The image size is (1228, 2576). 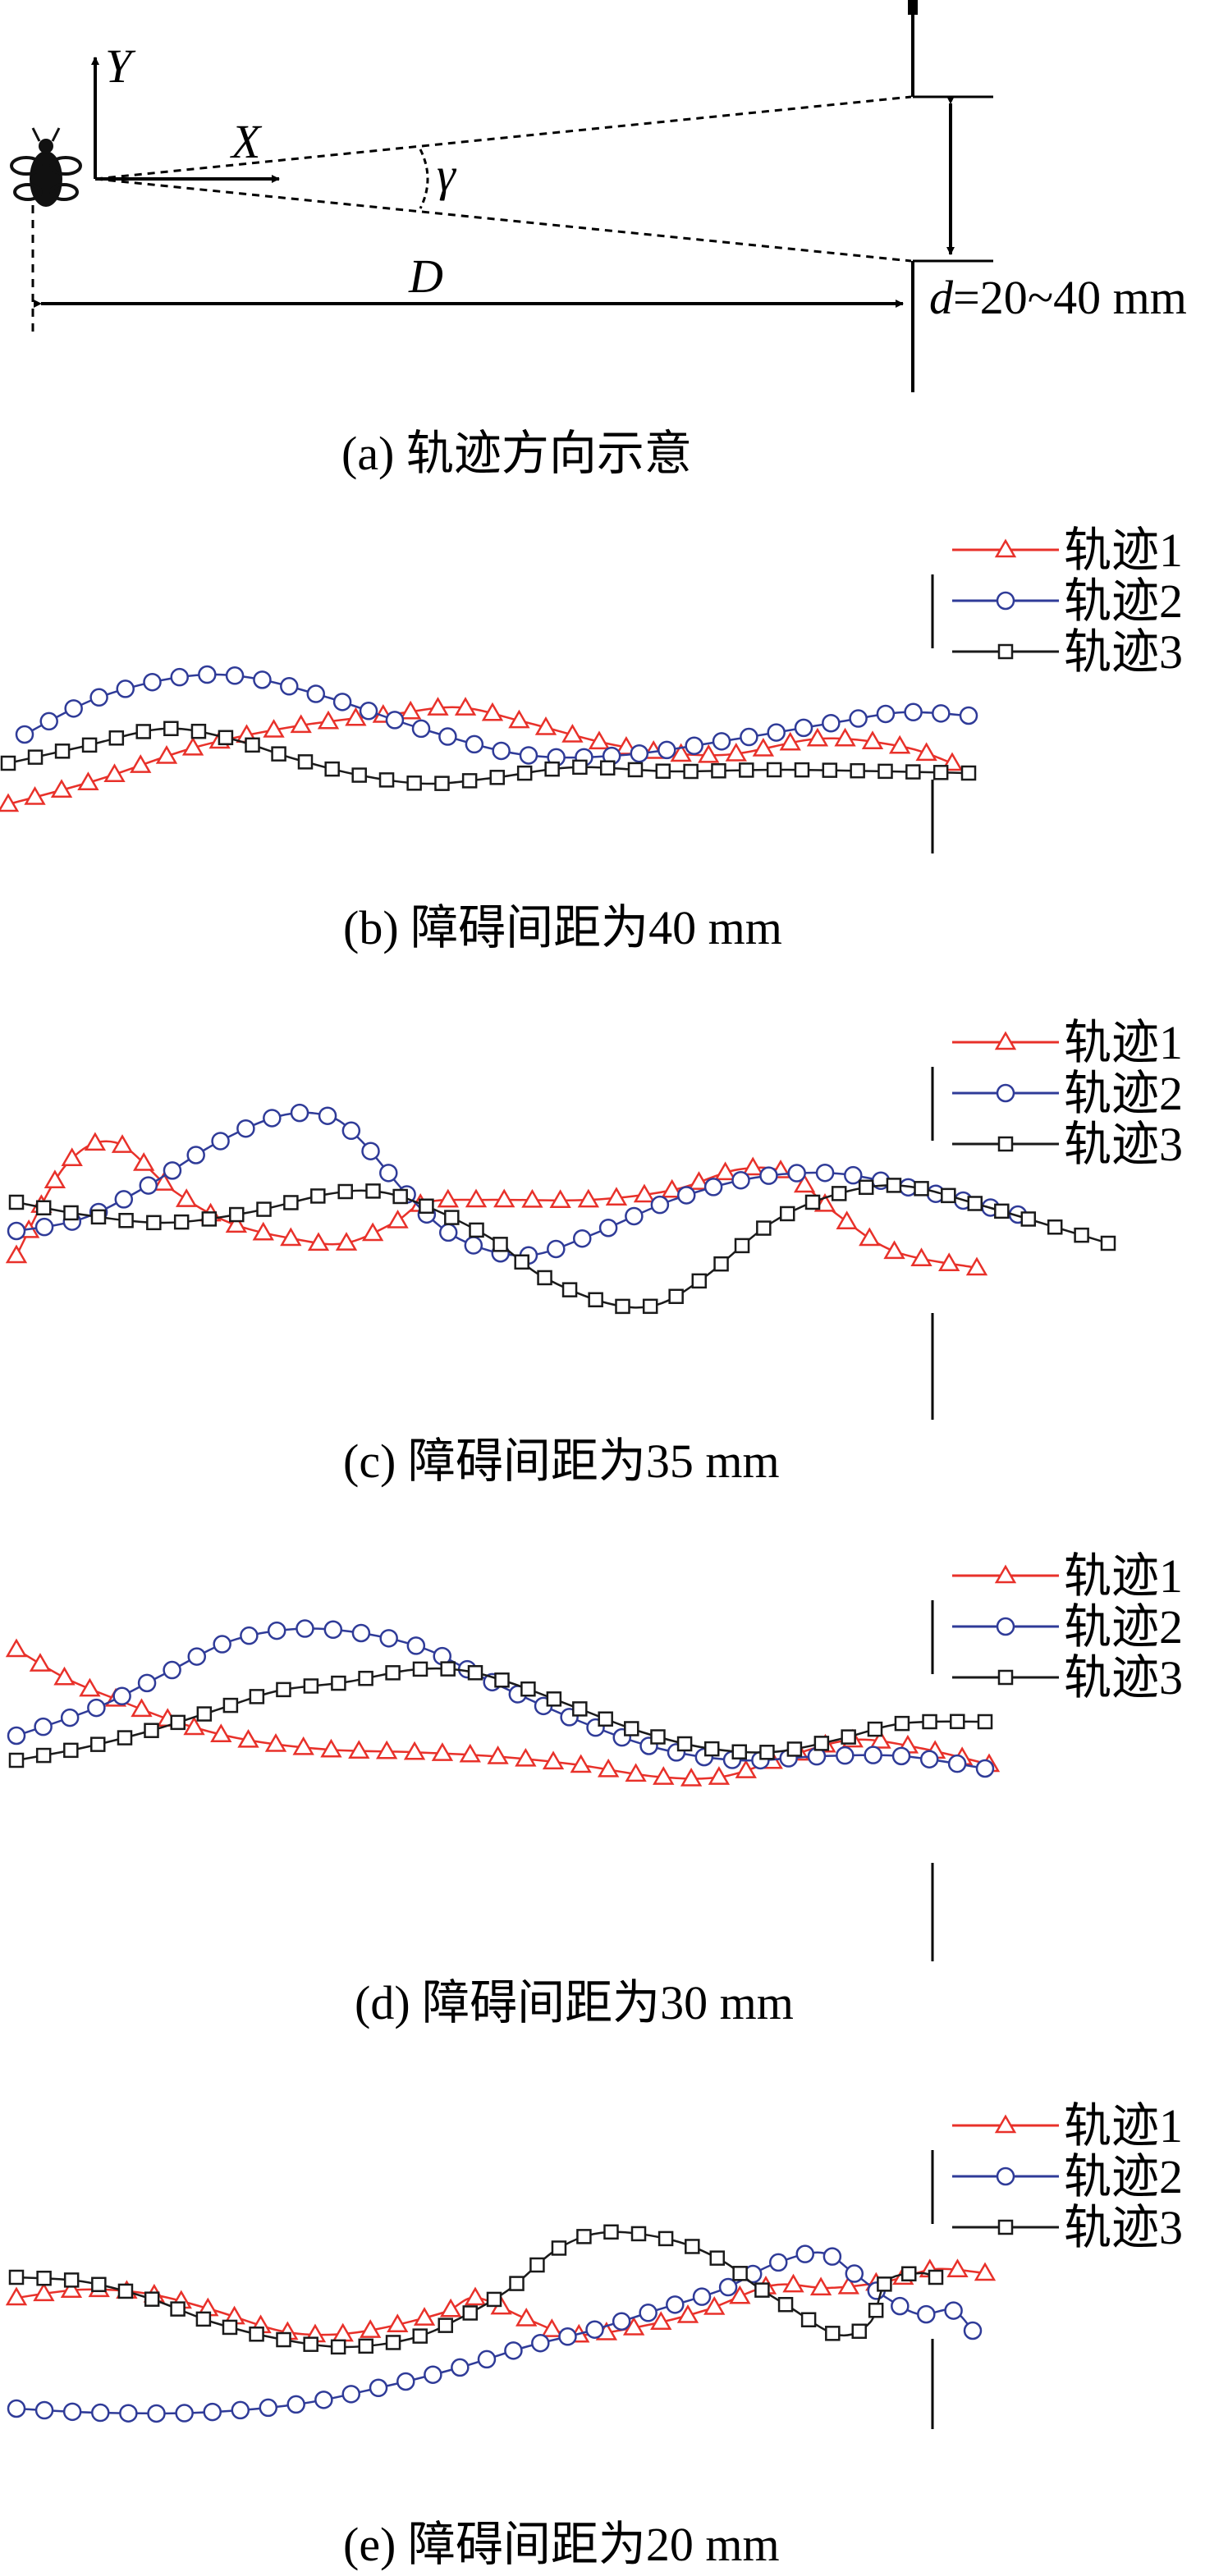 I want to click on legend-label: 轨迹3, so click(x=1123, y=2227).